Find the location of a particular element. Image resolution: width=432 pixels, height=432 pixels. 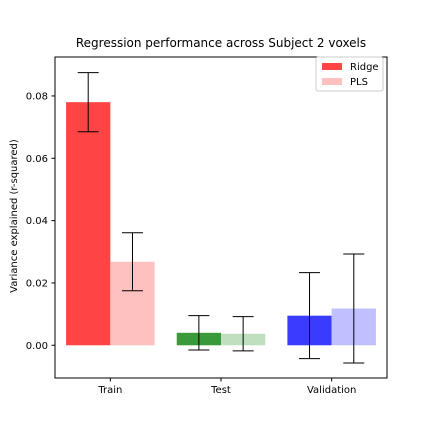

x-tick-label: Validation is located at coordinates (331, 390).